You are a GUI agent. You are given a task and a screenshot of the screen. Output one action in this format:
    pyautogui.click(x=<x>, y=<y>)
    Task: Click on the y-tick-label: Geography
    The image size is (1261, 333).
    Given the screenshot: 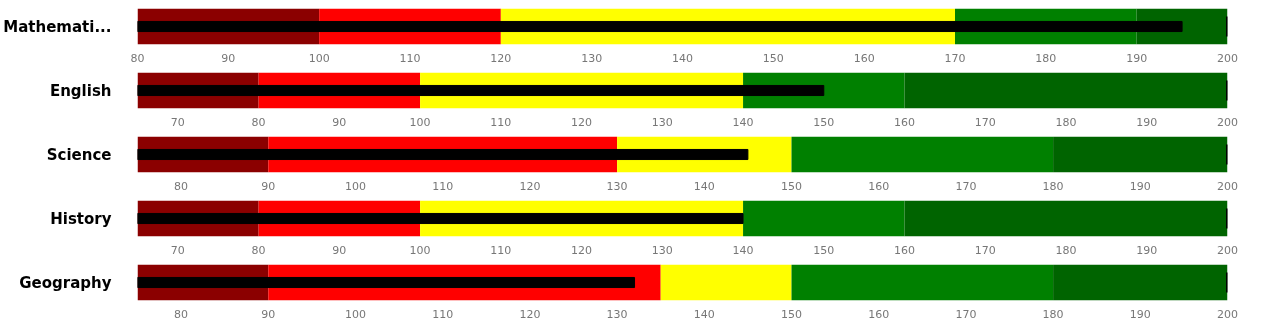 What is the action you would take?
    pyautogui.click(x=65, y=282)
    